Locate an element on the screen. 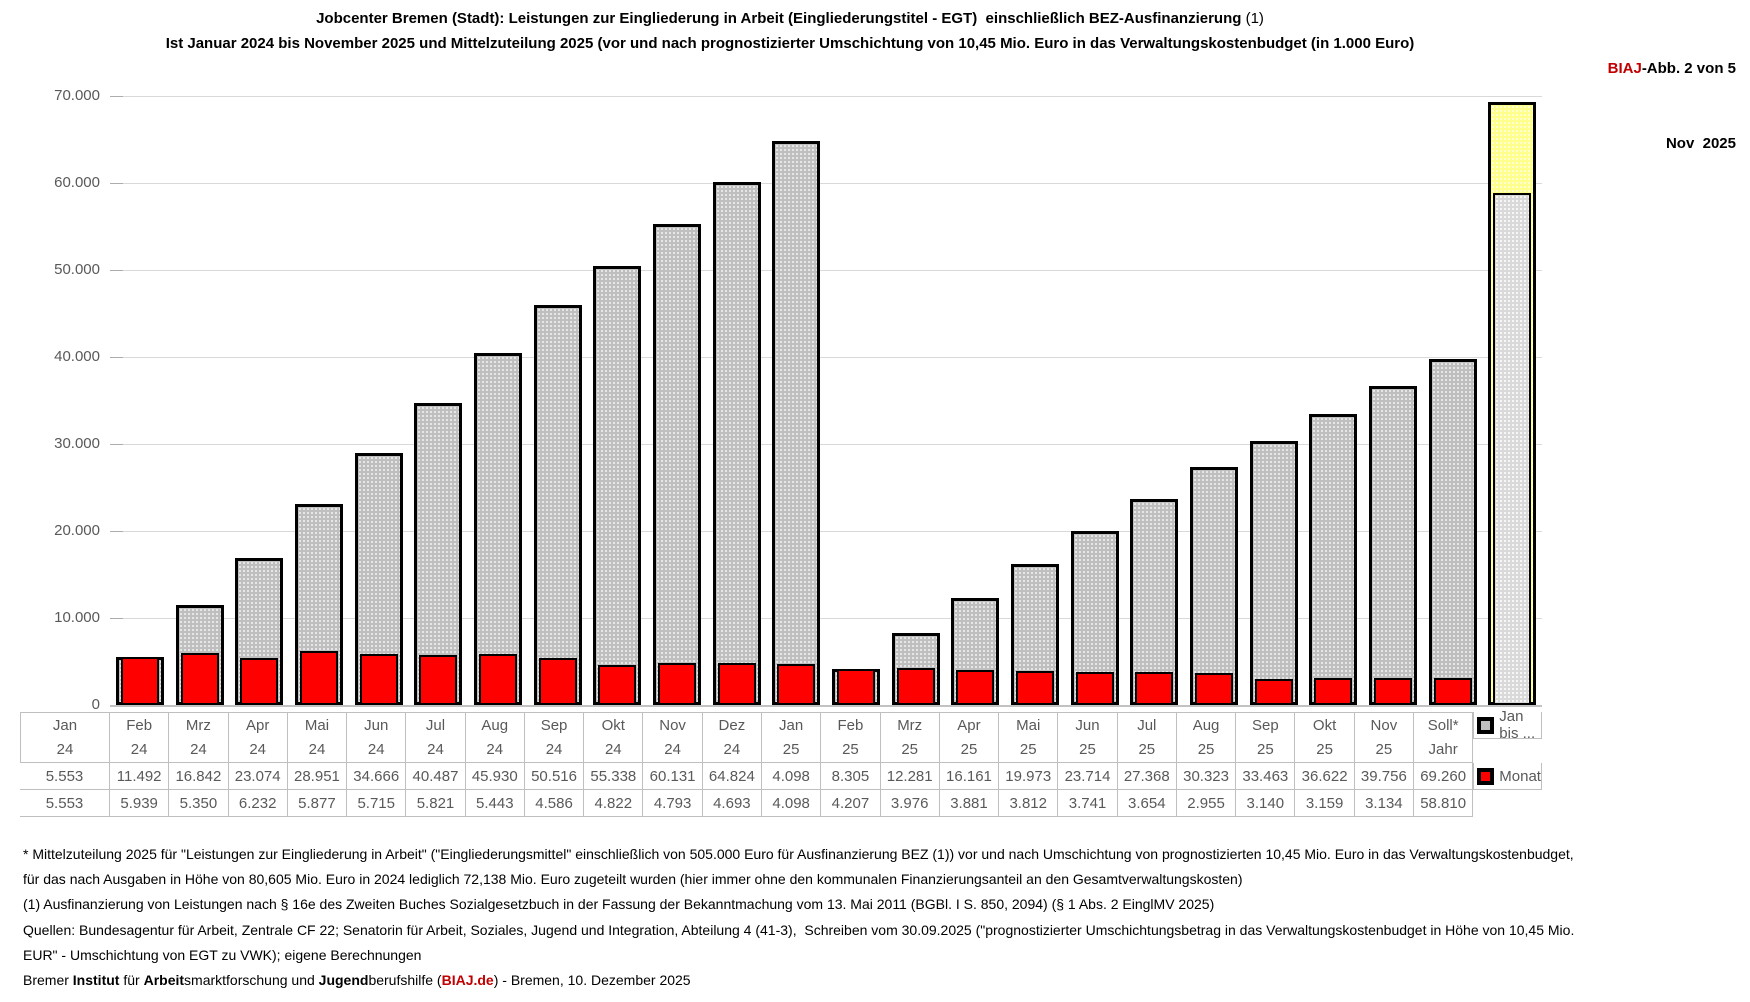 This screenshot has height=1002, width=1750. month-label: Soll* is located at coordinates (1443, 725).